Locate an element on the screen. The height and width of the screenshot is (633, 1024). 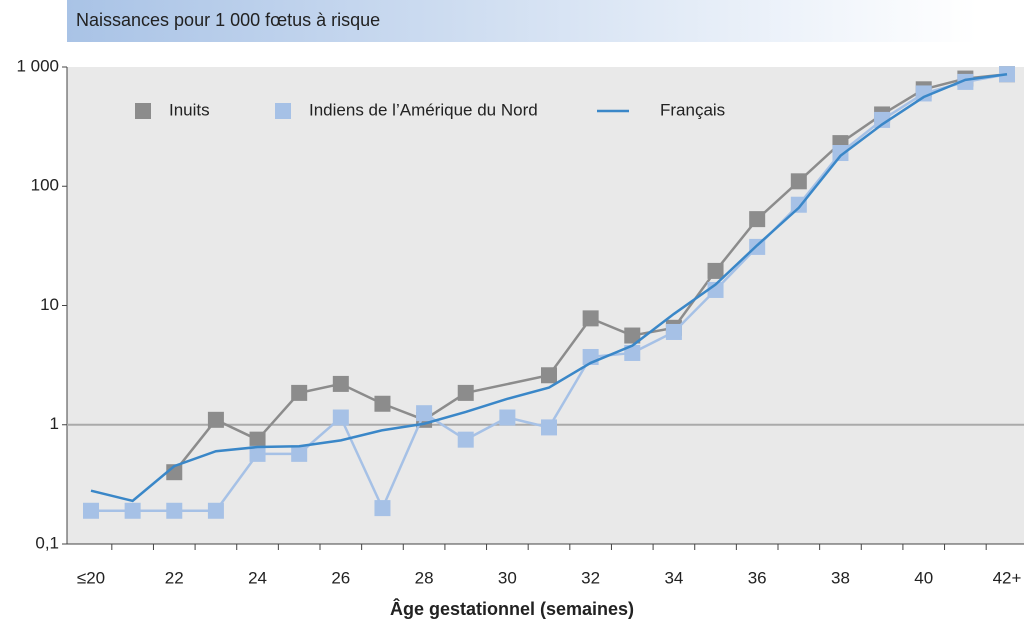
legend-label: Inuits is located at coordinates (189, 109).